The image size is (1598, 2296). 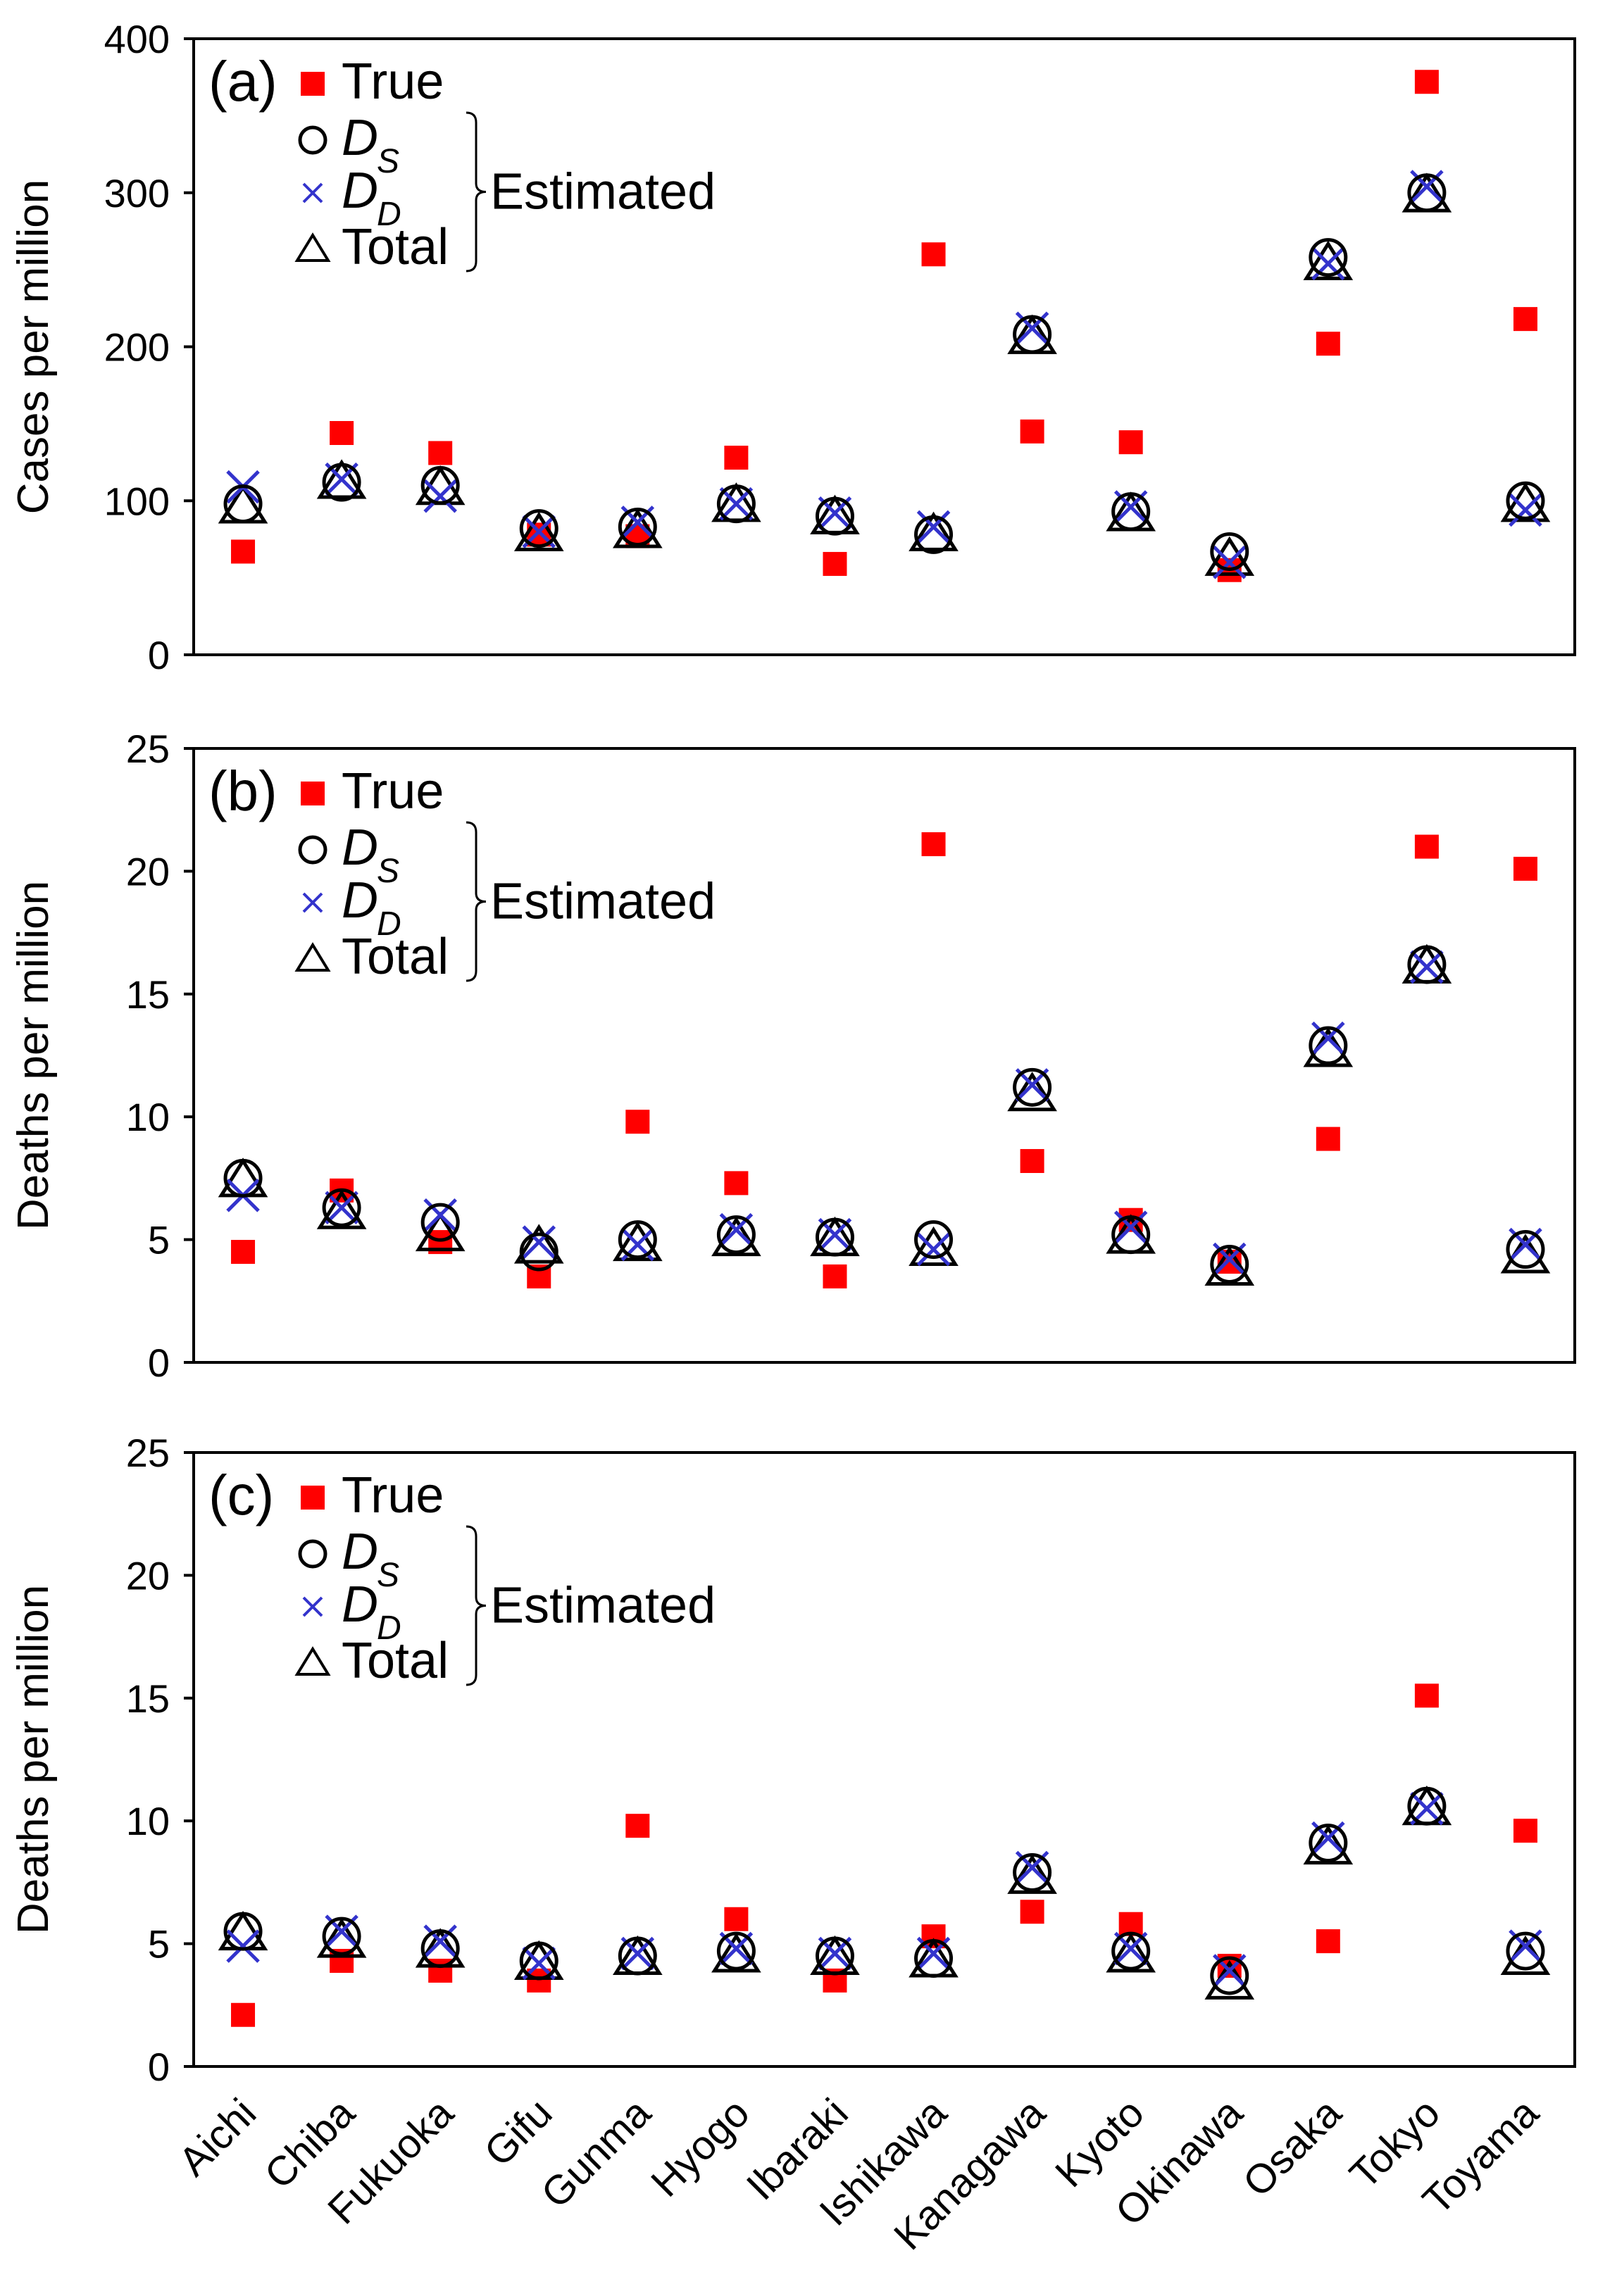 I want to click on marker-dd-toyama, so click(x=1526, y=510).